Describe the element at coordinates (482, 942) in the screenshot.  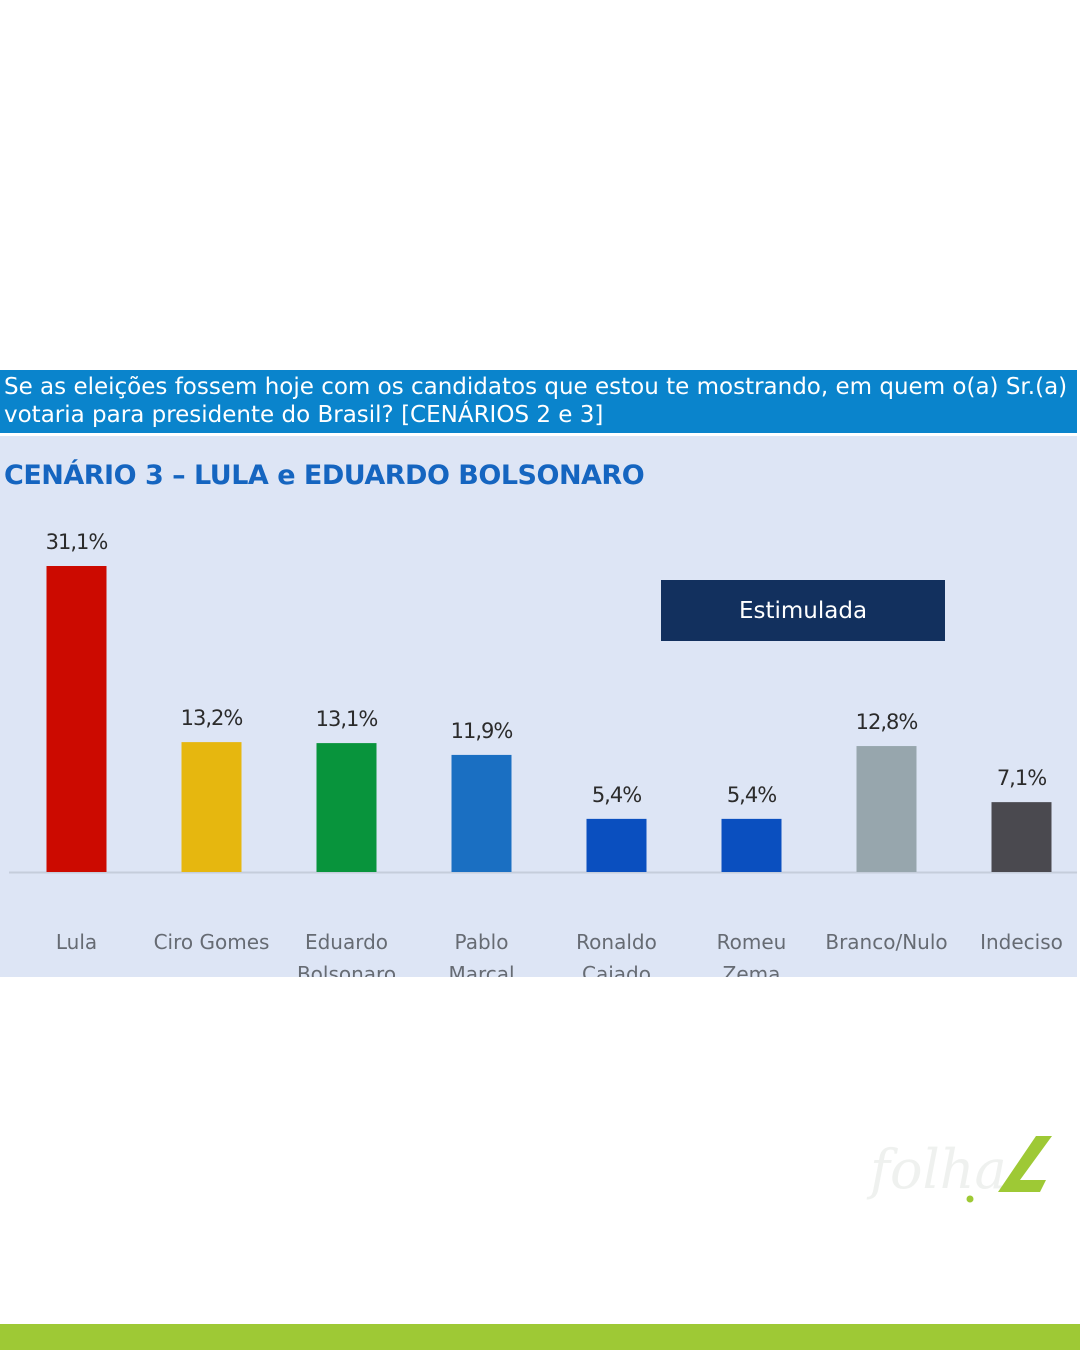
I see `category-label: Pablo` at that location.